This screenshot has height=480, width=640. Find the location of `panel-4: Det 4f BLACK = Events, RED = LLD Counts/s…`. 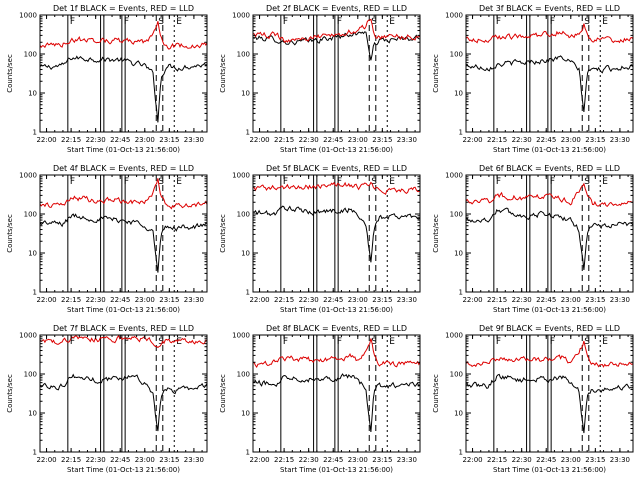

panel-4: Det 4f BLACK = Events, RED = LLD Counts/s… is located at coordinates (107, 239).